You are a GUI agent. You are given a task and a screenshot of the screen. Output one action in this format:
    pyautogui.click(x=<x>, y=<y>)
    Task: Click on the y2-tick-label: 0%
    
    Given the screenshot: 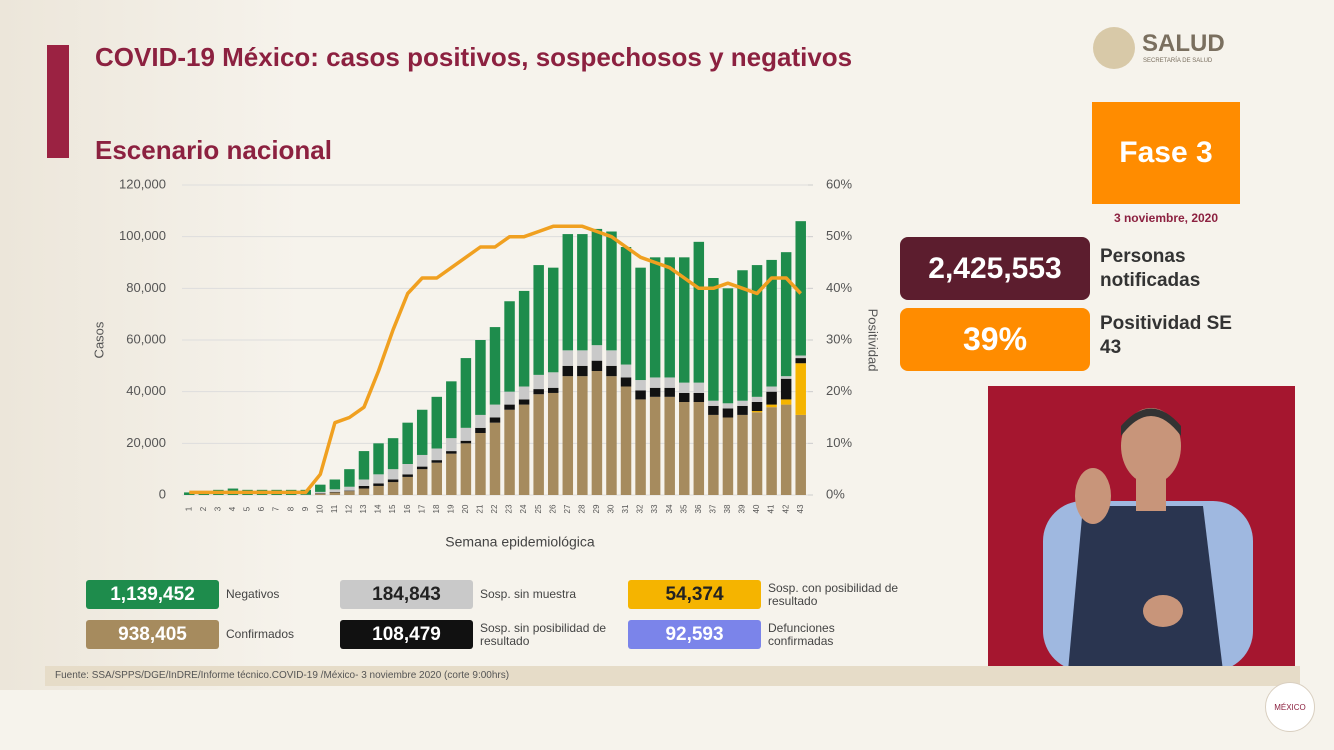 What is the action you would take?
    pyautogui.click(x=835, y=493)
    